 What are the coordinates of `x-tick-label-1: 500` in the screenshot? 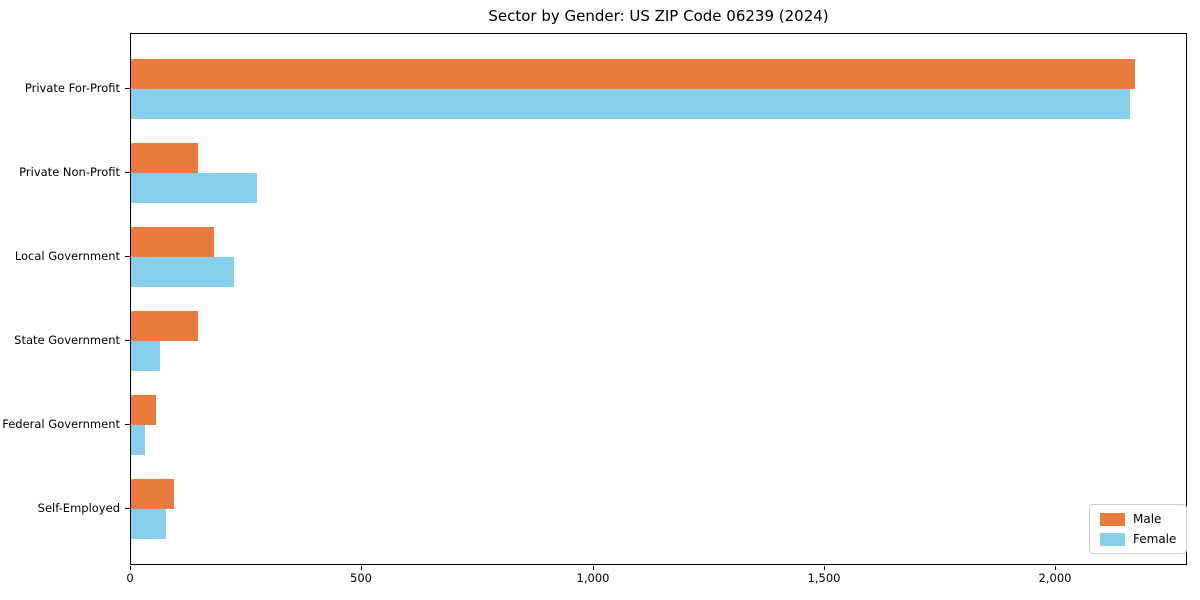 It's located at (361, 578).